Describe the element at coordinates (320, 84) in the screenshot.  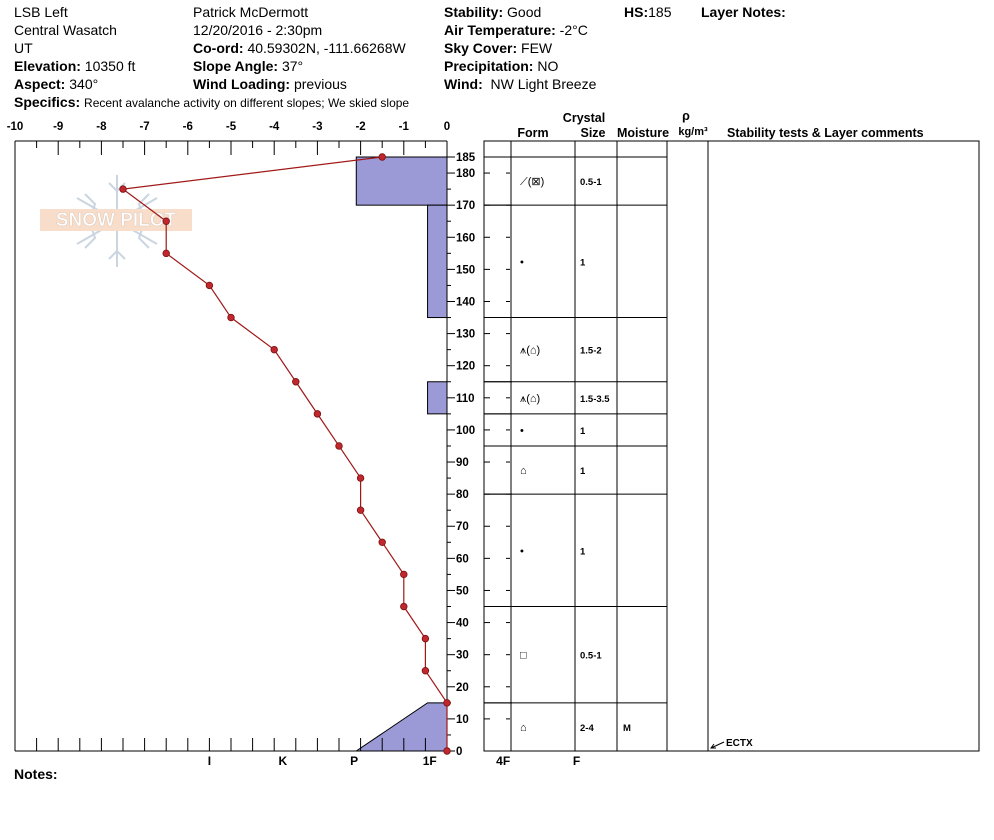
I see `wind-loading-value: previous` at that location.